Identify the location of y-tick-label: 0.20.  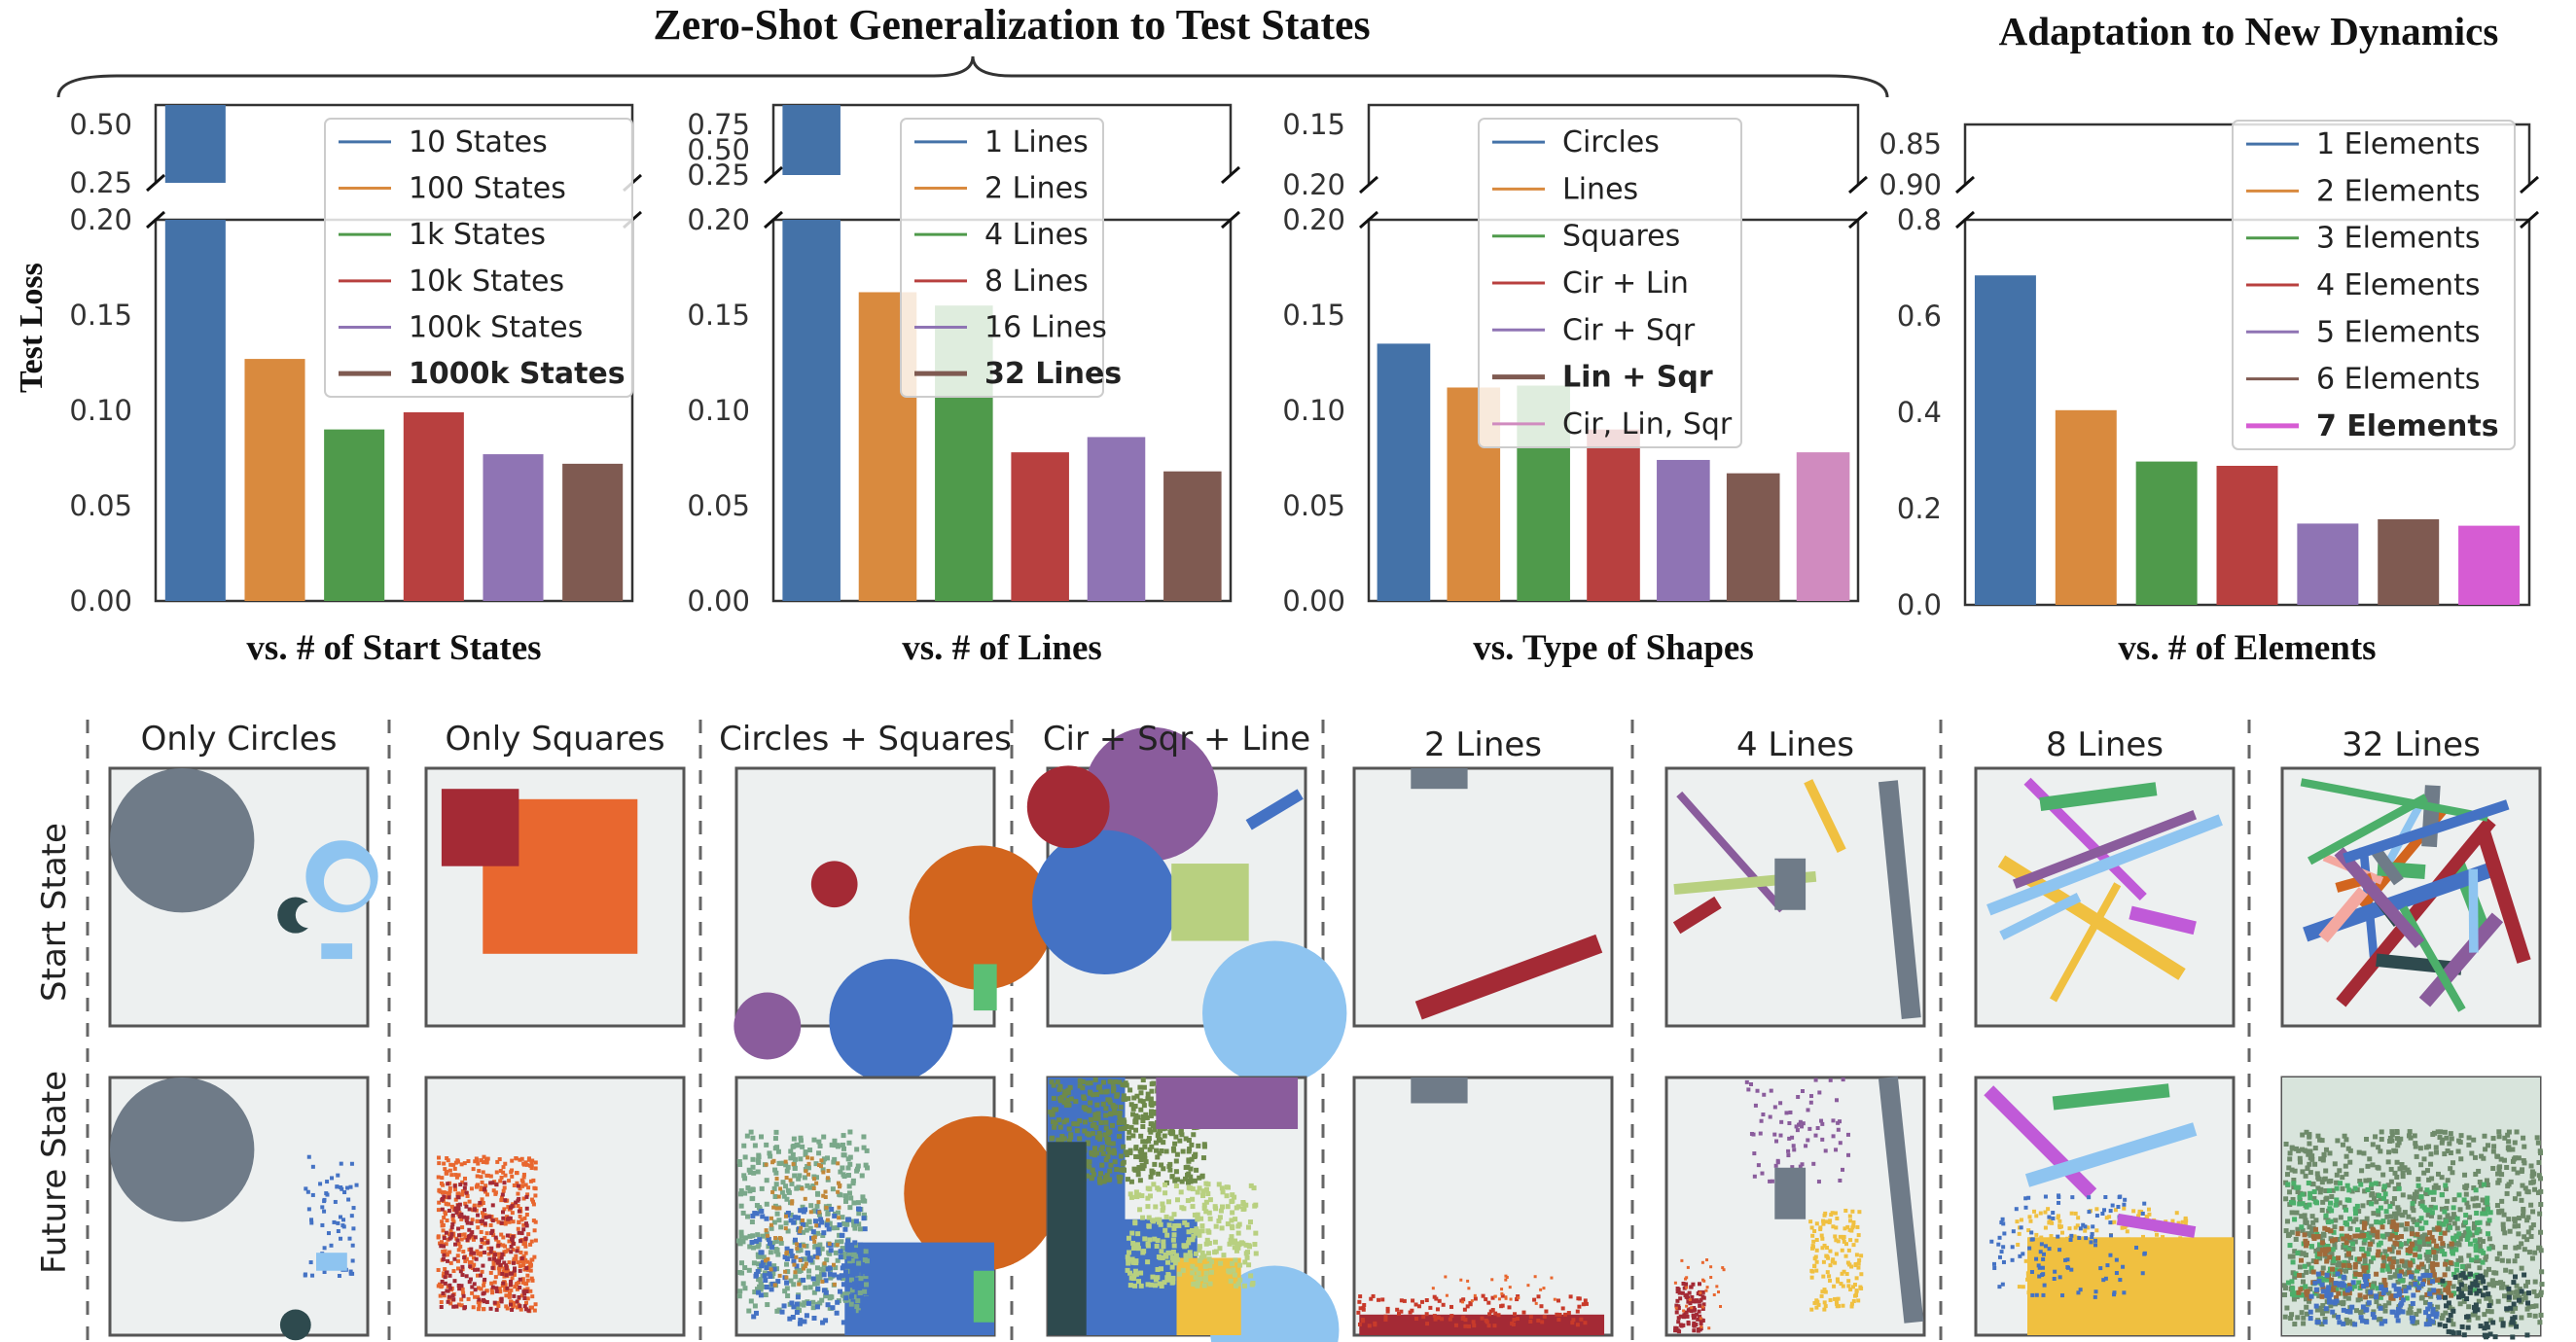
(1313, 184).